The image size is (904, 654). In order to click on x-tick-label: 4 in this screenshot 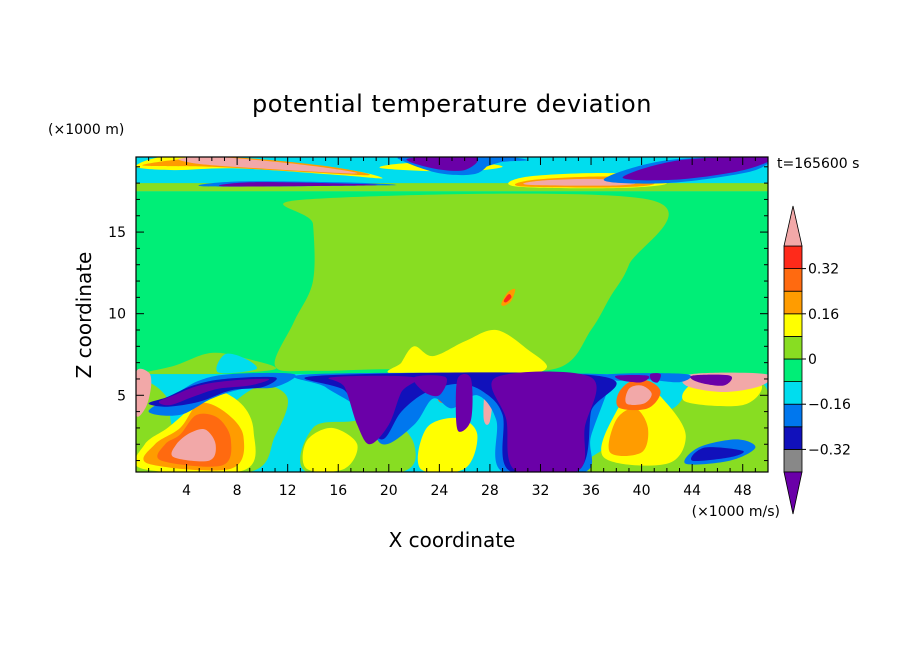, I will do `click(186, 491)`.